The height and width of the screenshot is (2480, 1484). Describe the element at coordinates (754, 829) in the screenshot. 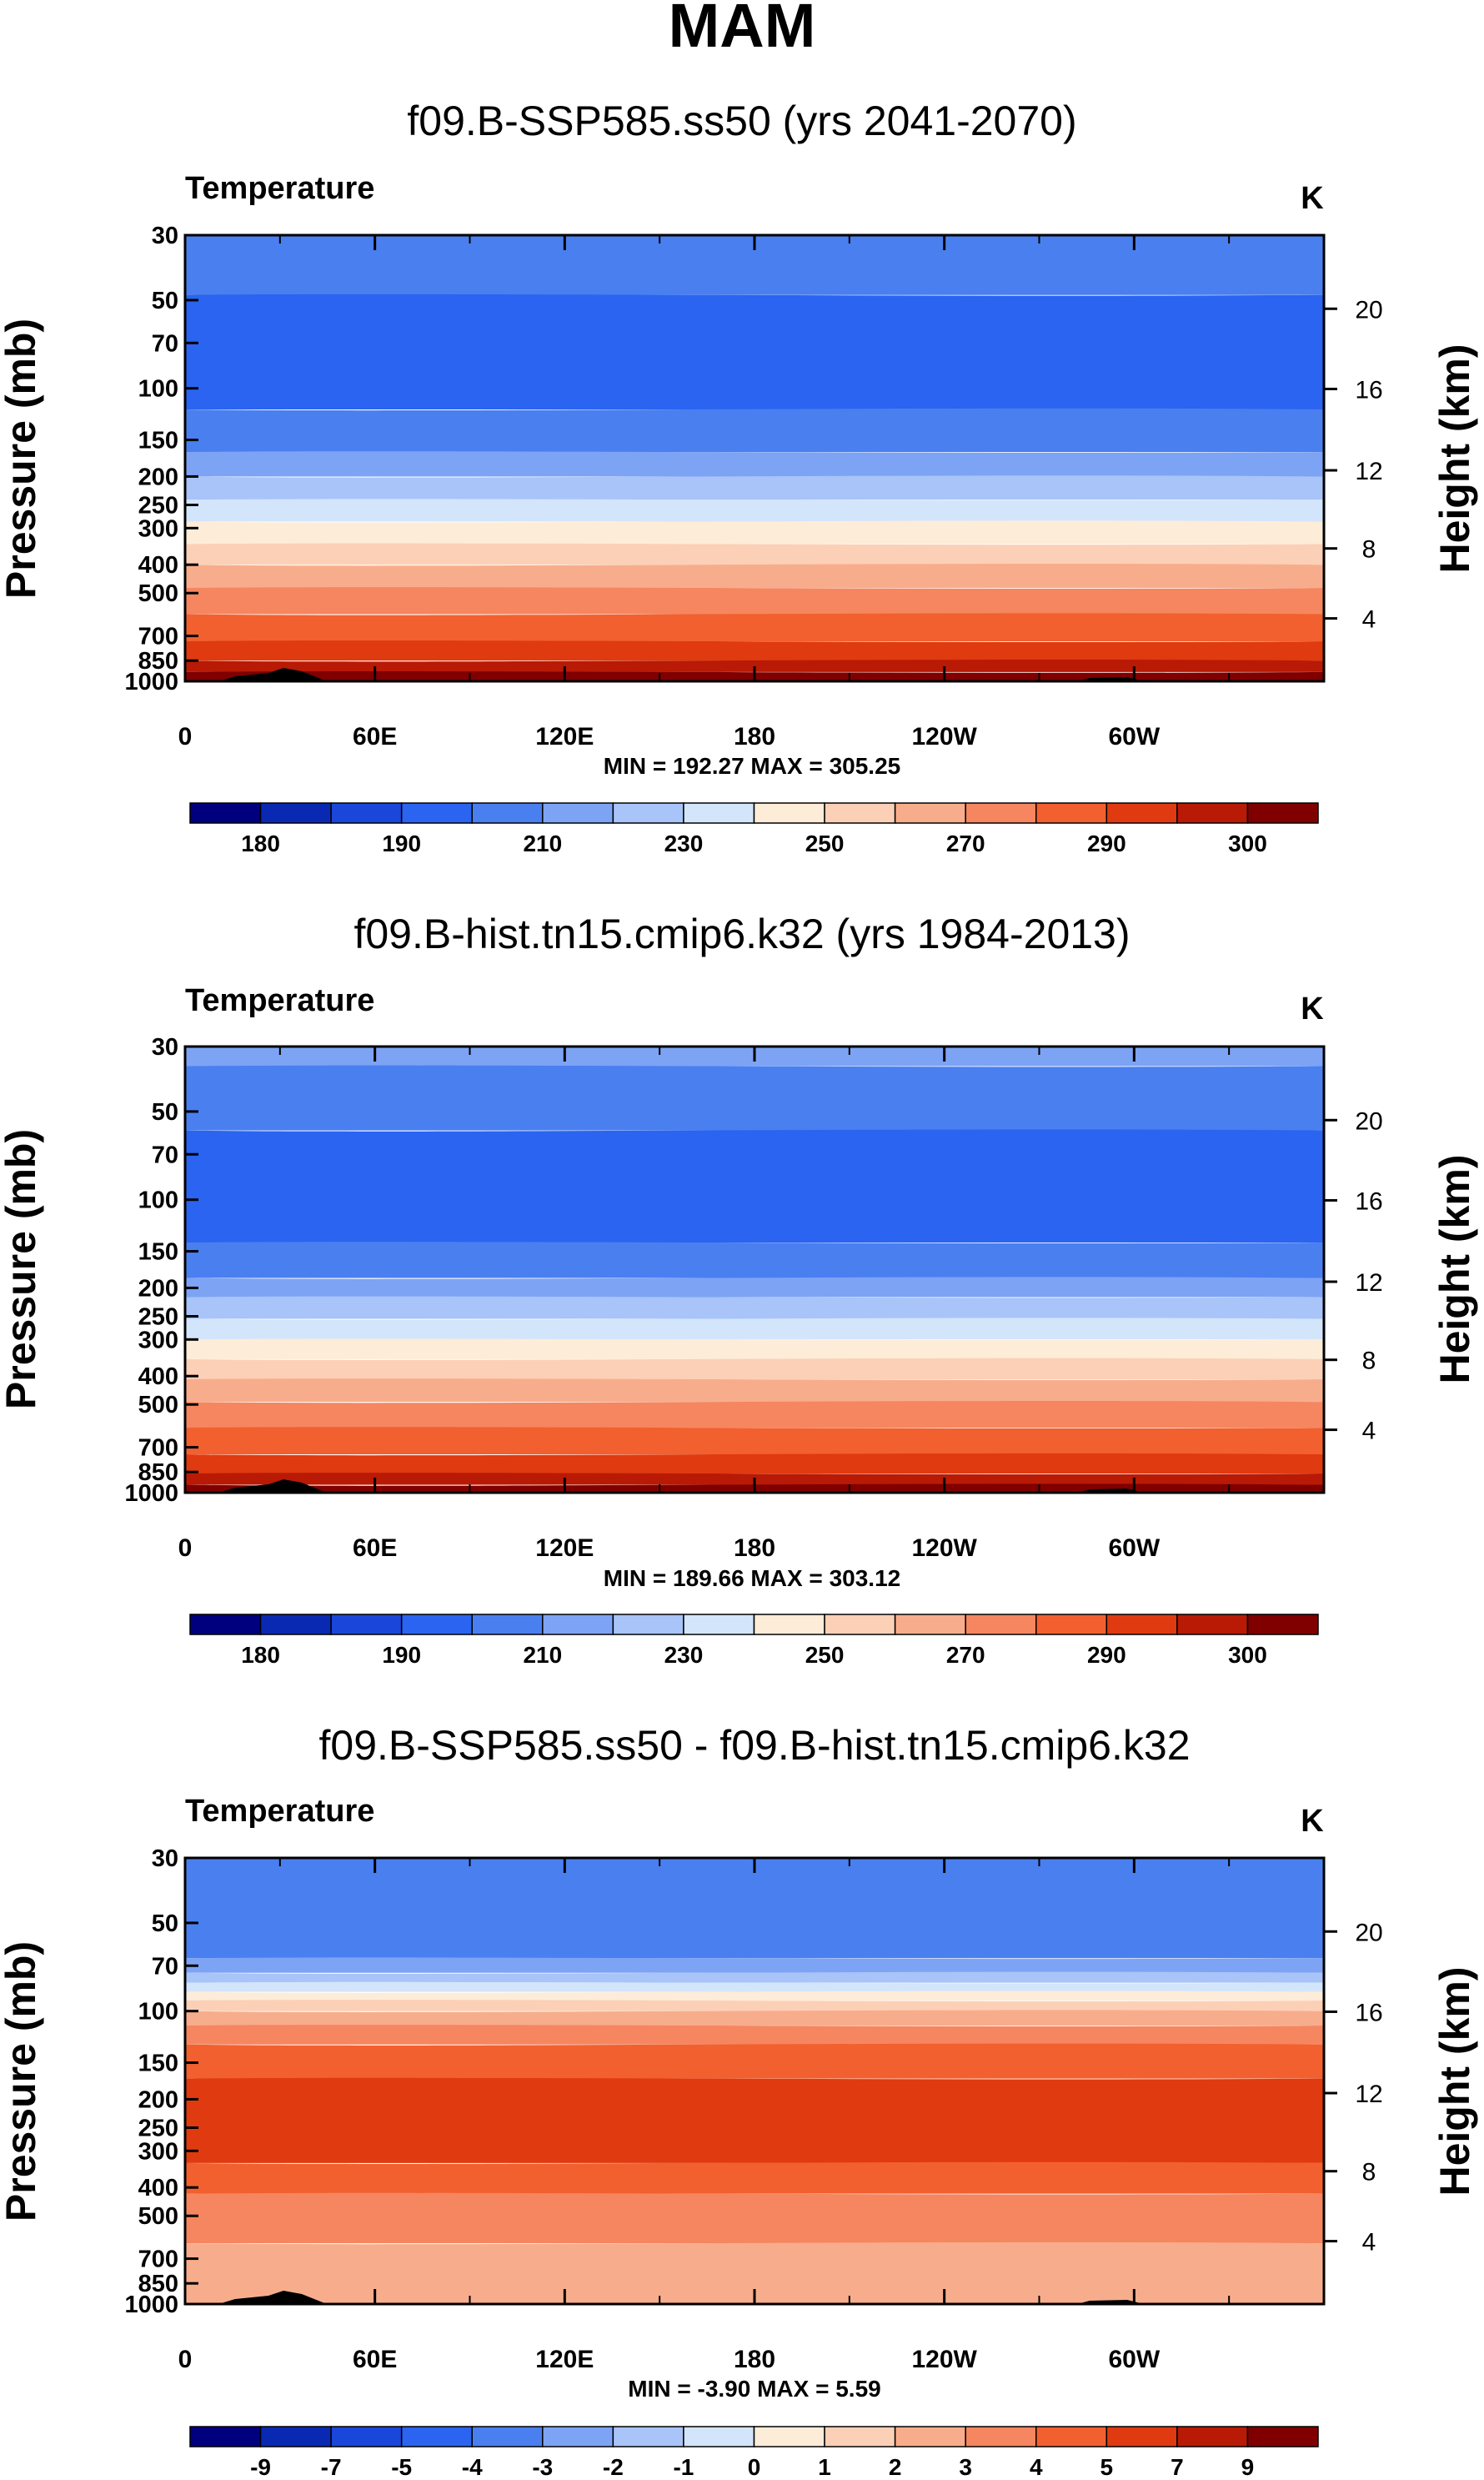

I see `colorbar: 180 190 210 230 250 270 290 300` at that location.